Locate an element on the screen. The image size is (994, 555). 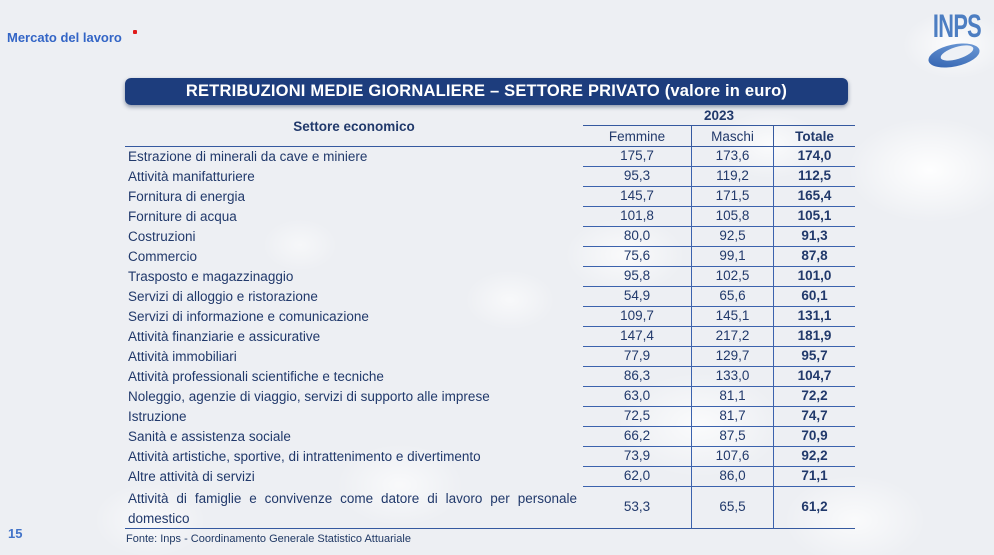
sector-cell: Istruzione is located at coordinates (157, 416).